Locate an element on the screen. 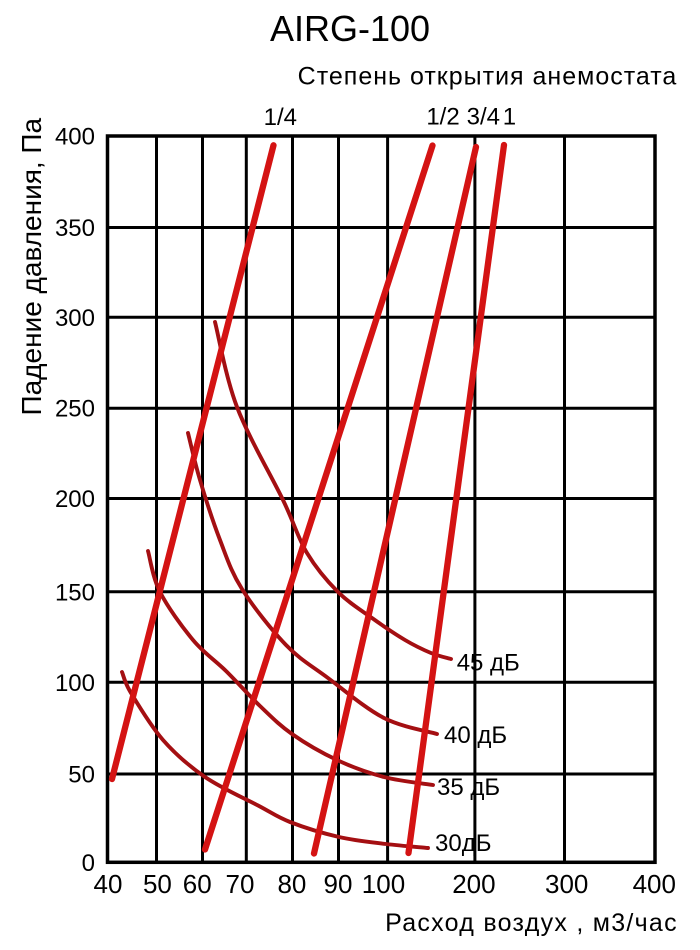  svg-text: 35 дБ is located at coordinates (468, 787).